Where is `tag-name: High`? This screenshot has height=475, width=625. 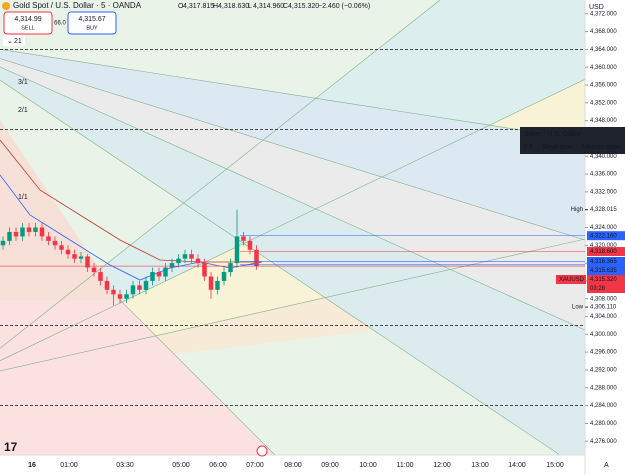
tag-name: High is located at coordinates (577, 210).